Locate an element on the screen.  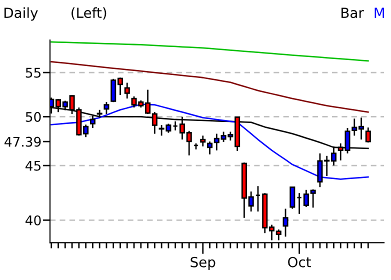
y-tick-label: 55 is located at coordinates (33, 73).